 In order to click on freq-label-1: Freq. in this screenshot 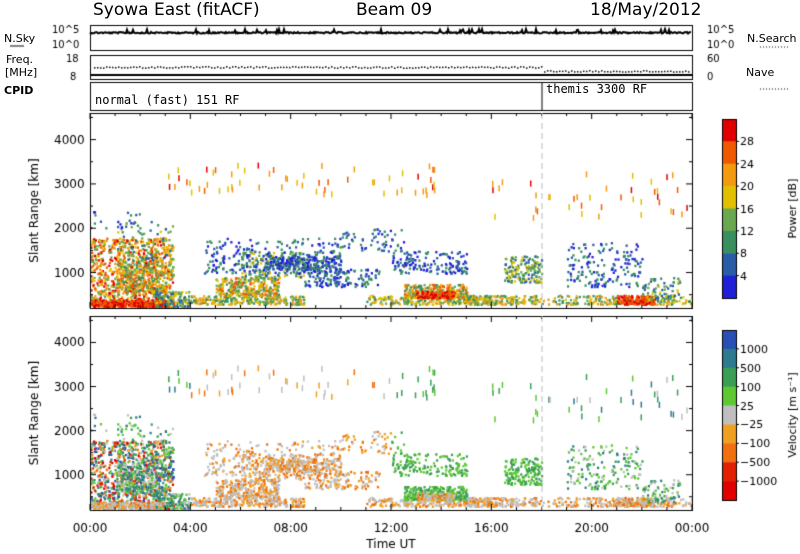, I will do `click(20, 59)`.